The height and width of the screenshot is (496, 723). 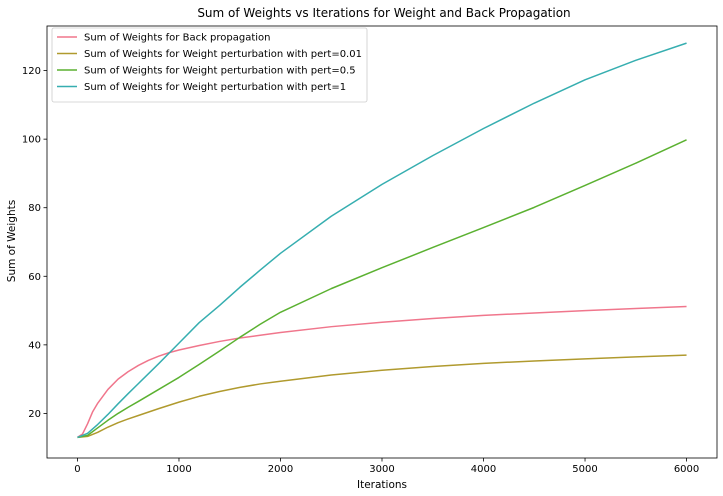 What do you see at coordinates (34, 277) in the screenshot?
I see `y-tick-label: 60` at bounding box center [34, 277].